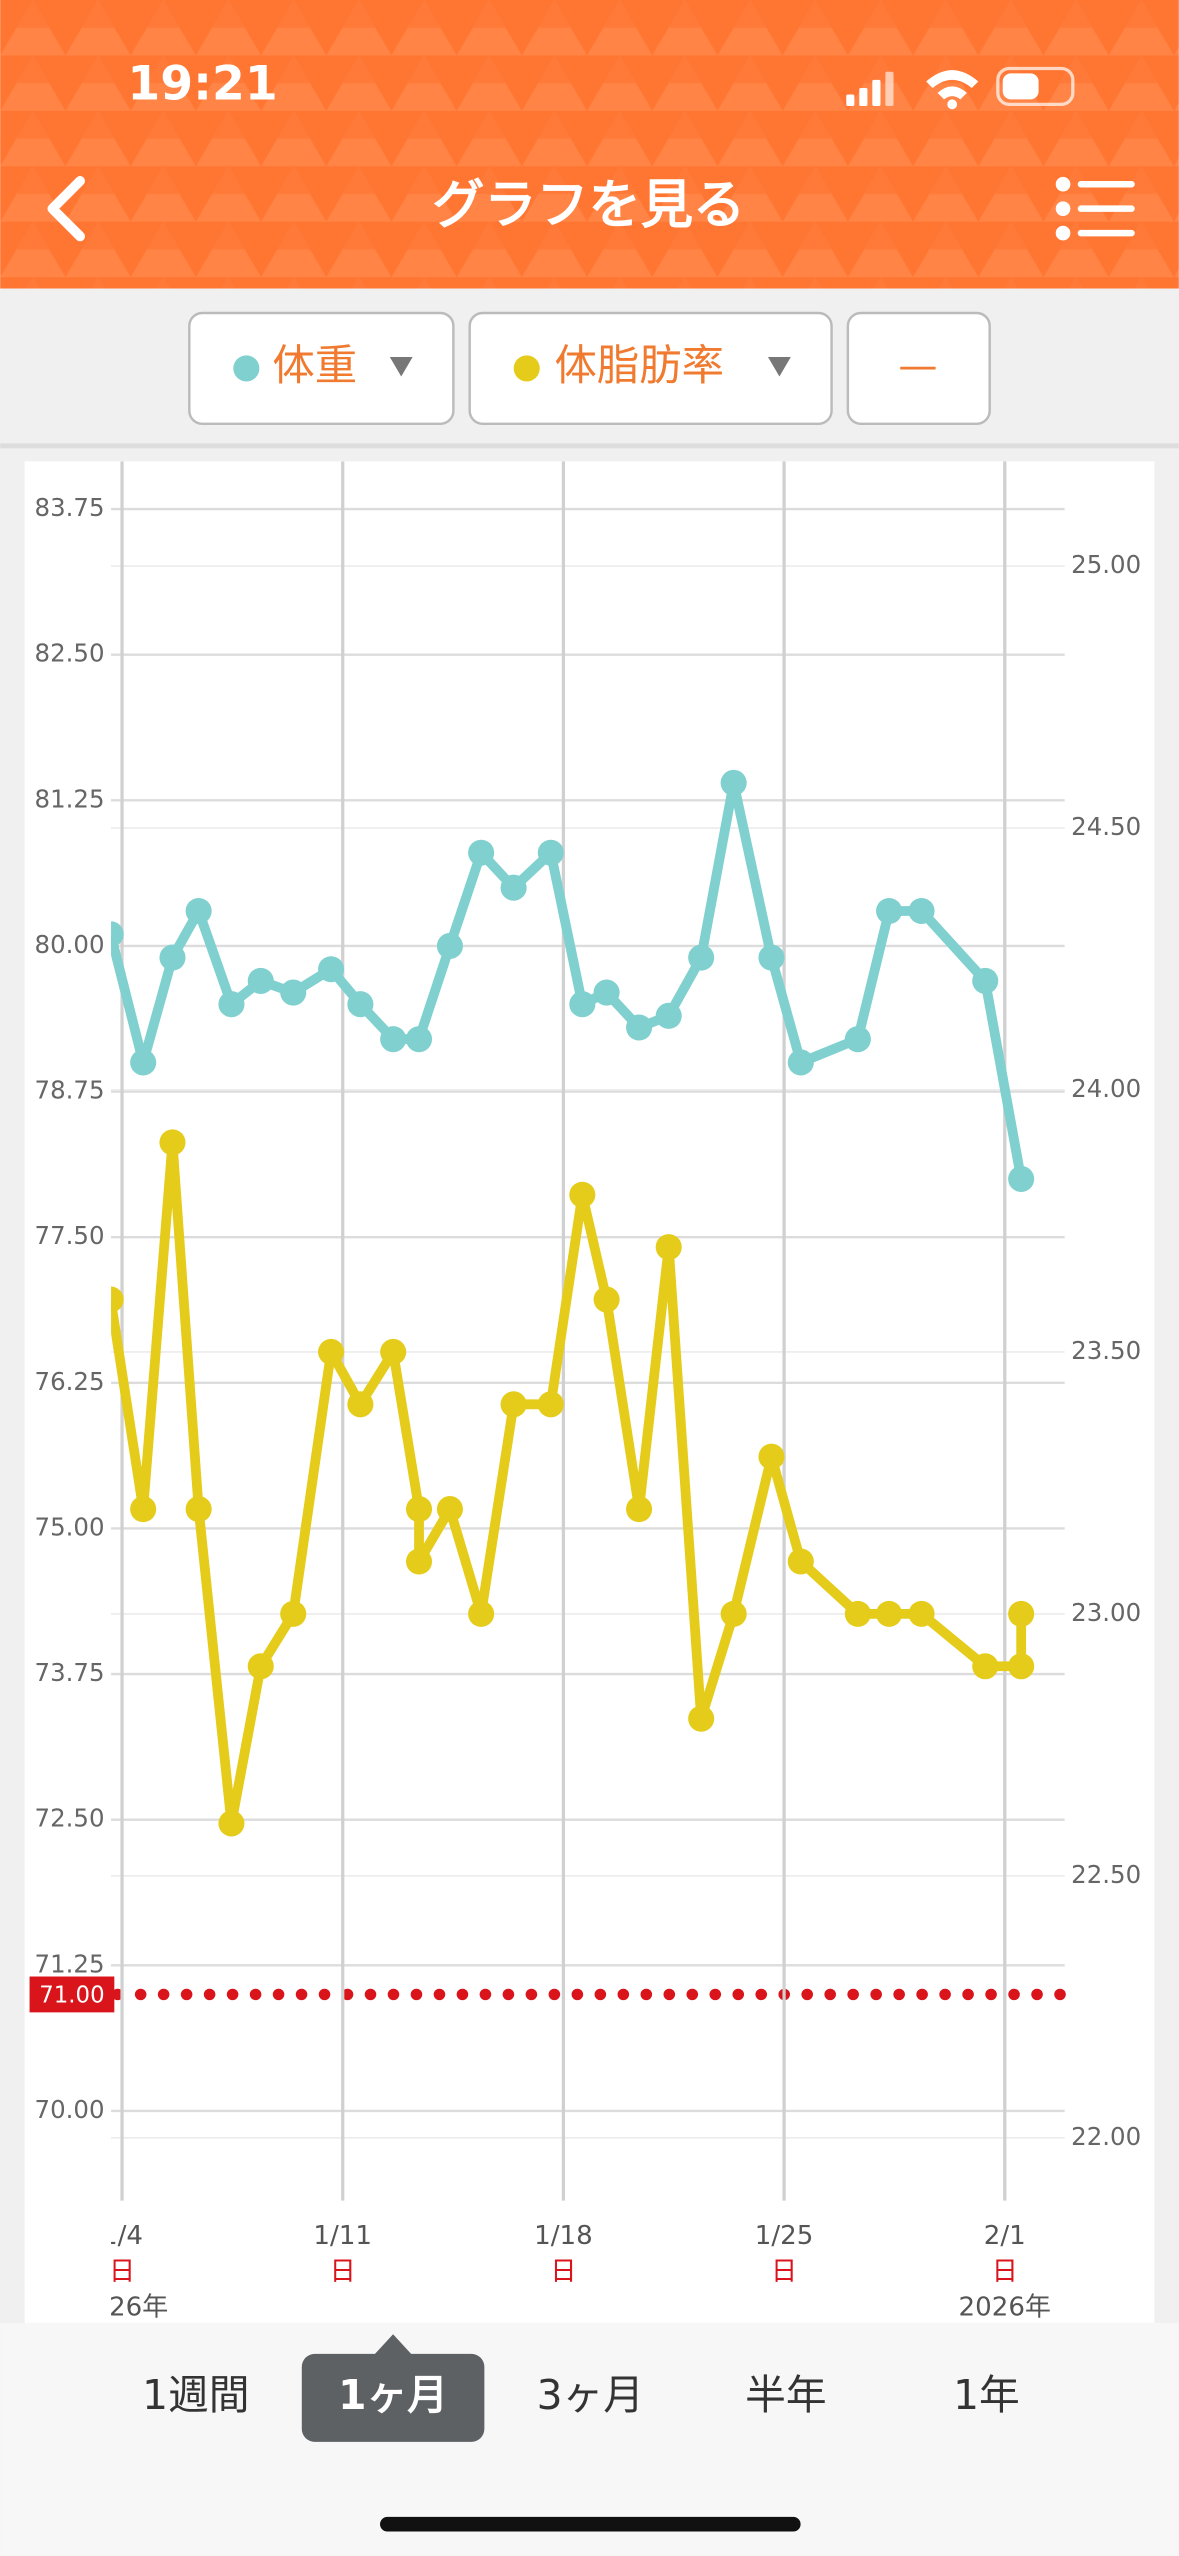  Describe the element at coordinates (393, 2397) in the screenshot. I see `tab-highlight` at that location.